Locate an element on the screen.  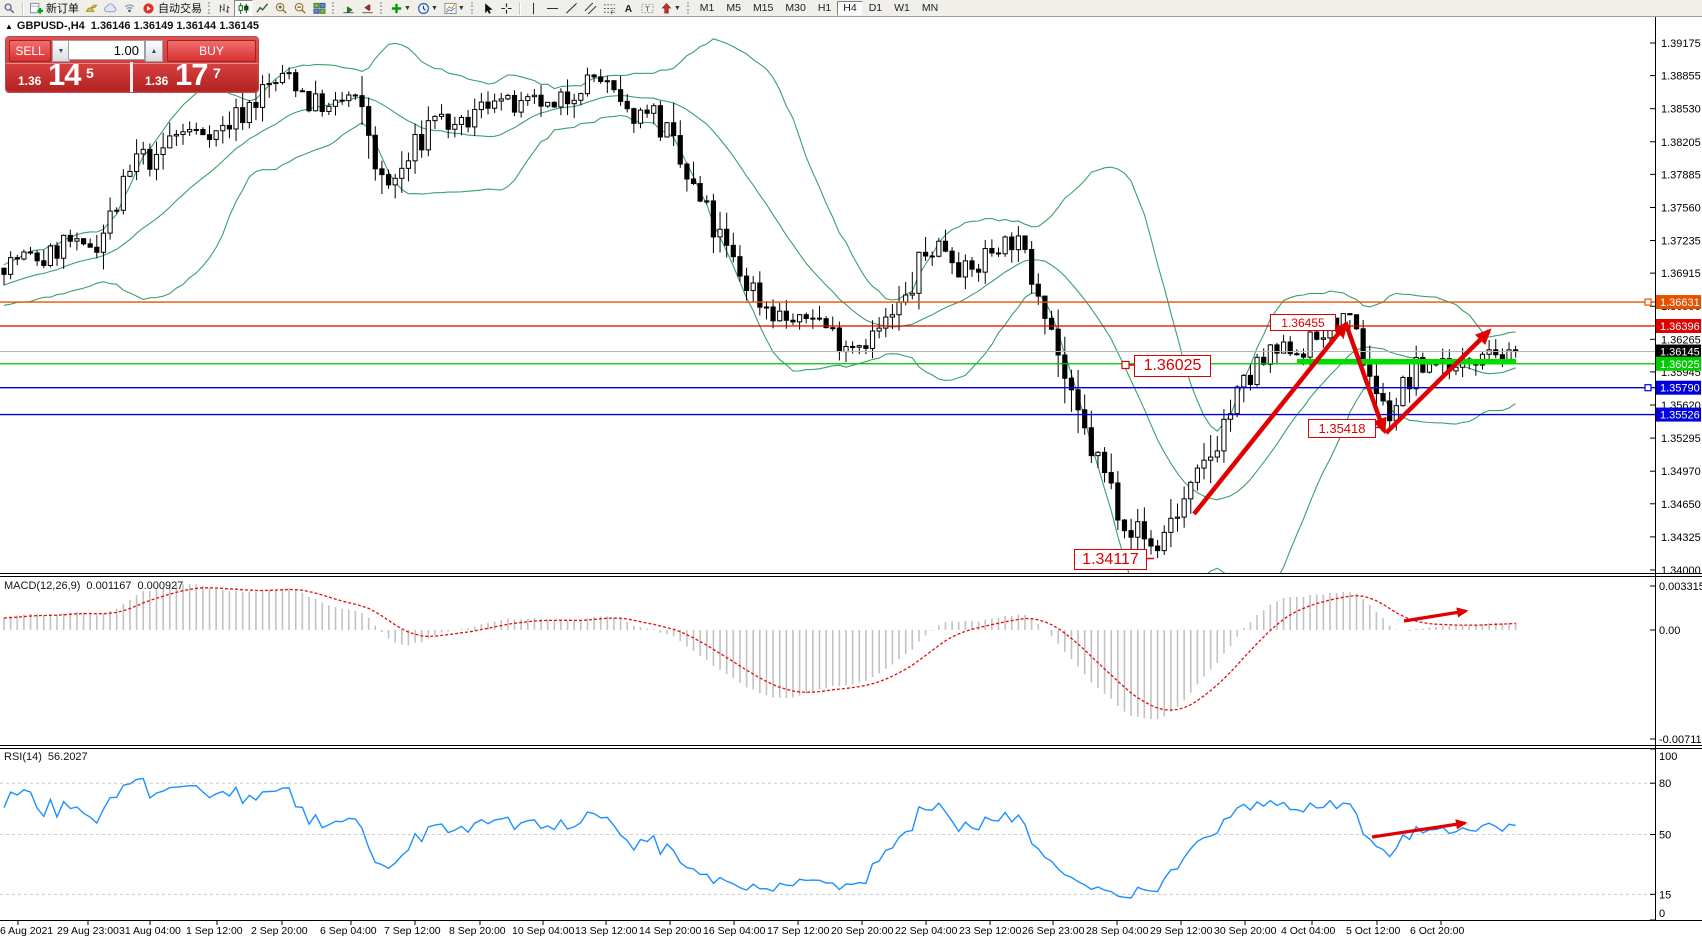
timeframe-h4-button: H4 is located at coordinates (850, 8).